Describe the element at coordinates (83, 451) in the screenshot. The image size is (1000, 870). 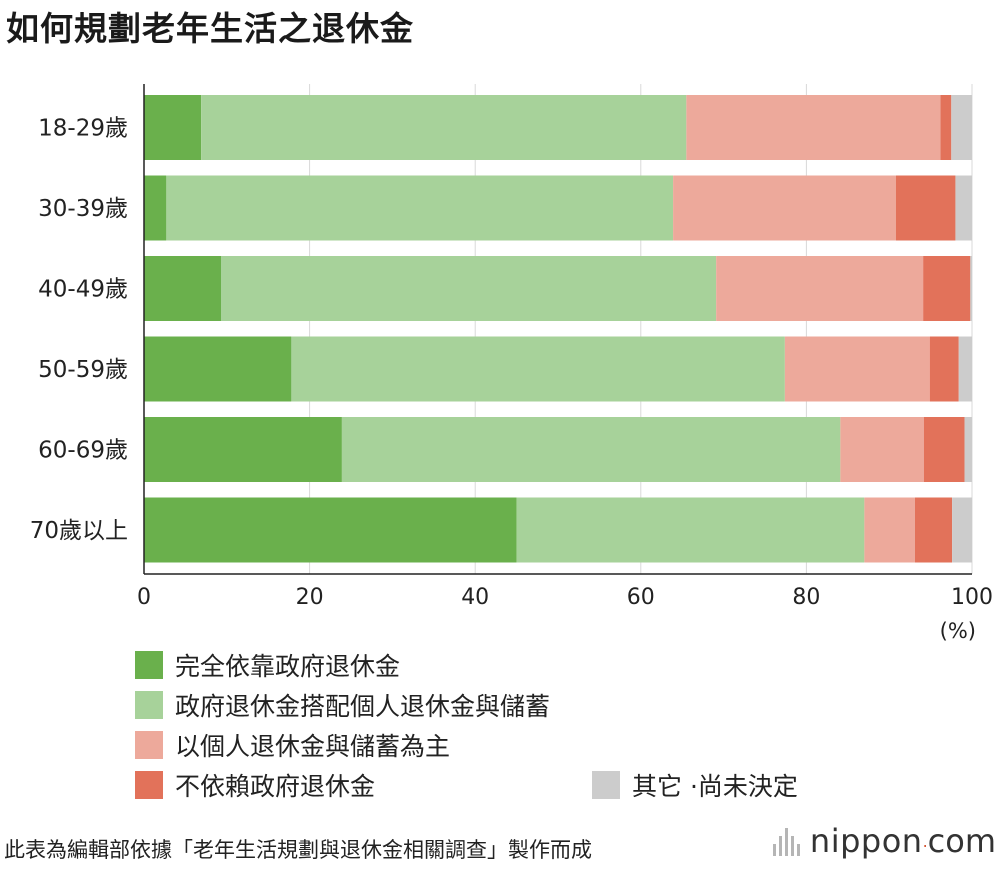
I see `category-label: 60-69歲` at that location.